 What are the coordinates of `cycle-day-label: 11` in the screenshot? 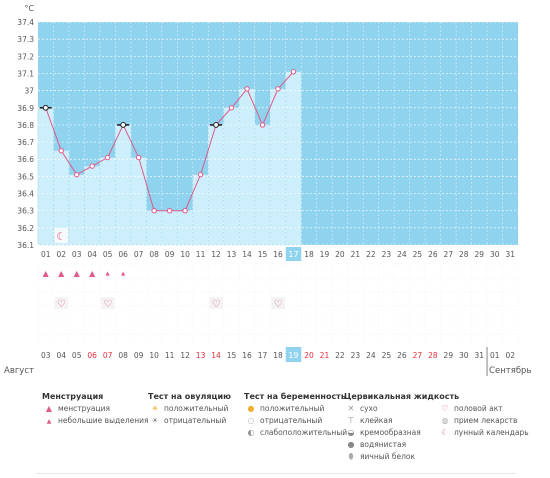 It's located at (201, 254).